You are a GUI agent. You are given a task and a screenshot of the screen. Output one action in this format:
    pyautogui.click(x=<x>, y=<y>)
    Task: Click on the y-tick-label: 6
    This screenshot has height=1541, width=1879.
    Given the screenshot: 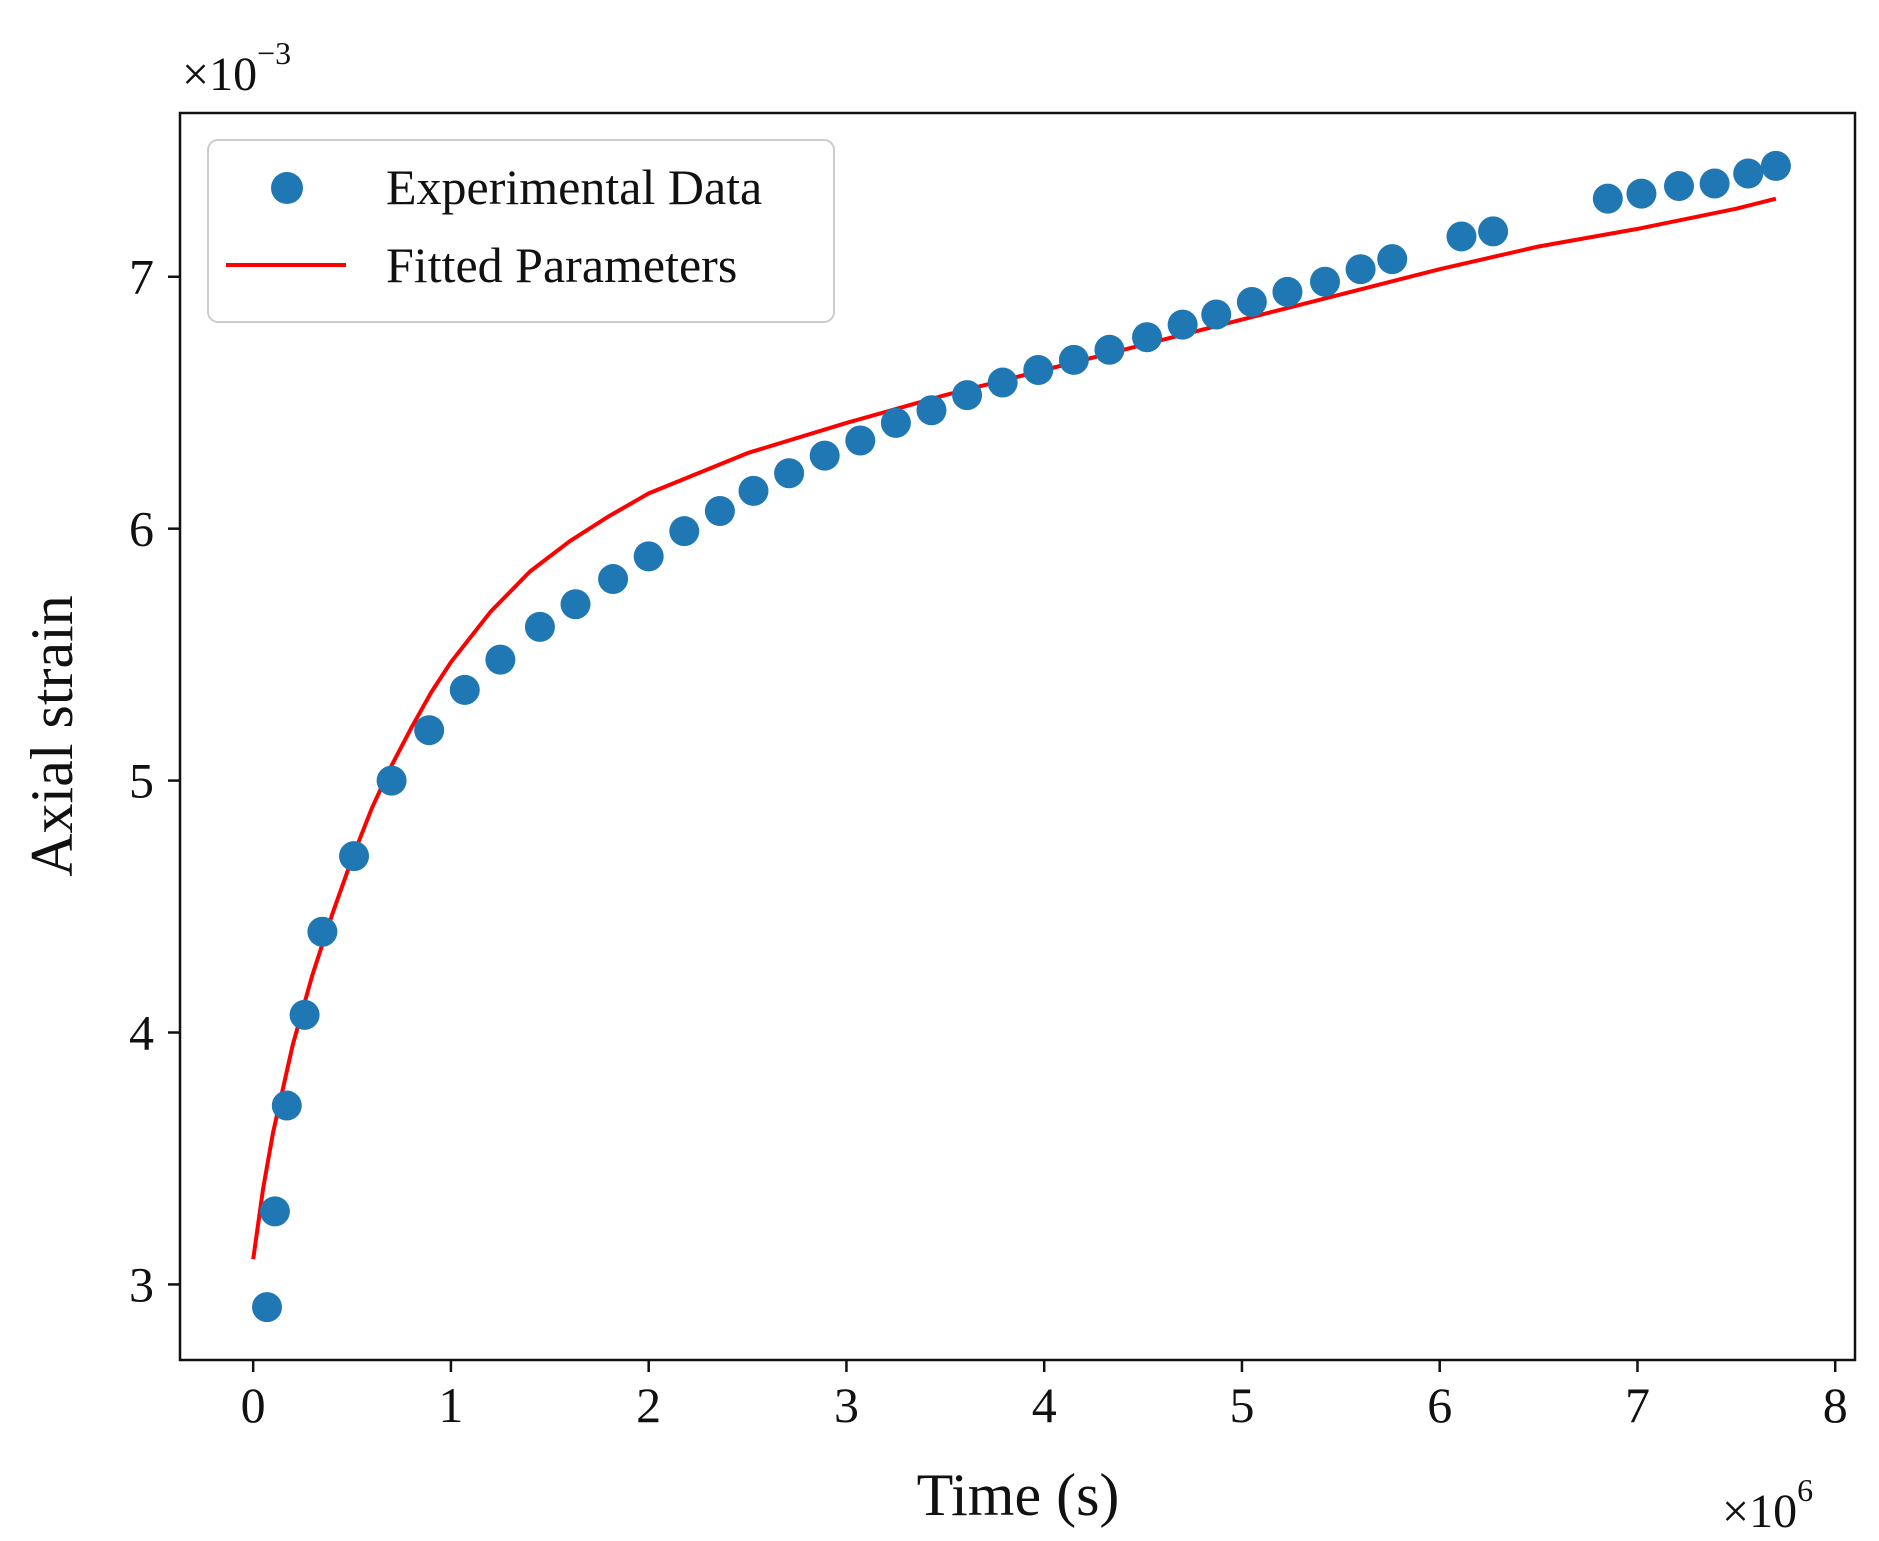 What is the action you would take?
    pyautogui.click(x=141, y=529)
    